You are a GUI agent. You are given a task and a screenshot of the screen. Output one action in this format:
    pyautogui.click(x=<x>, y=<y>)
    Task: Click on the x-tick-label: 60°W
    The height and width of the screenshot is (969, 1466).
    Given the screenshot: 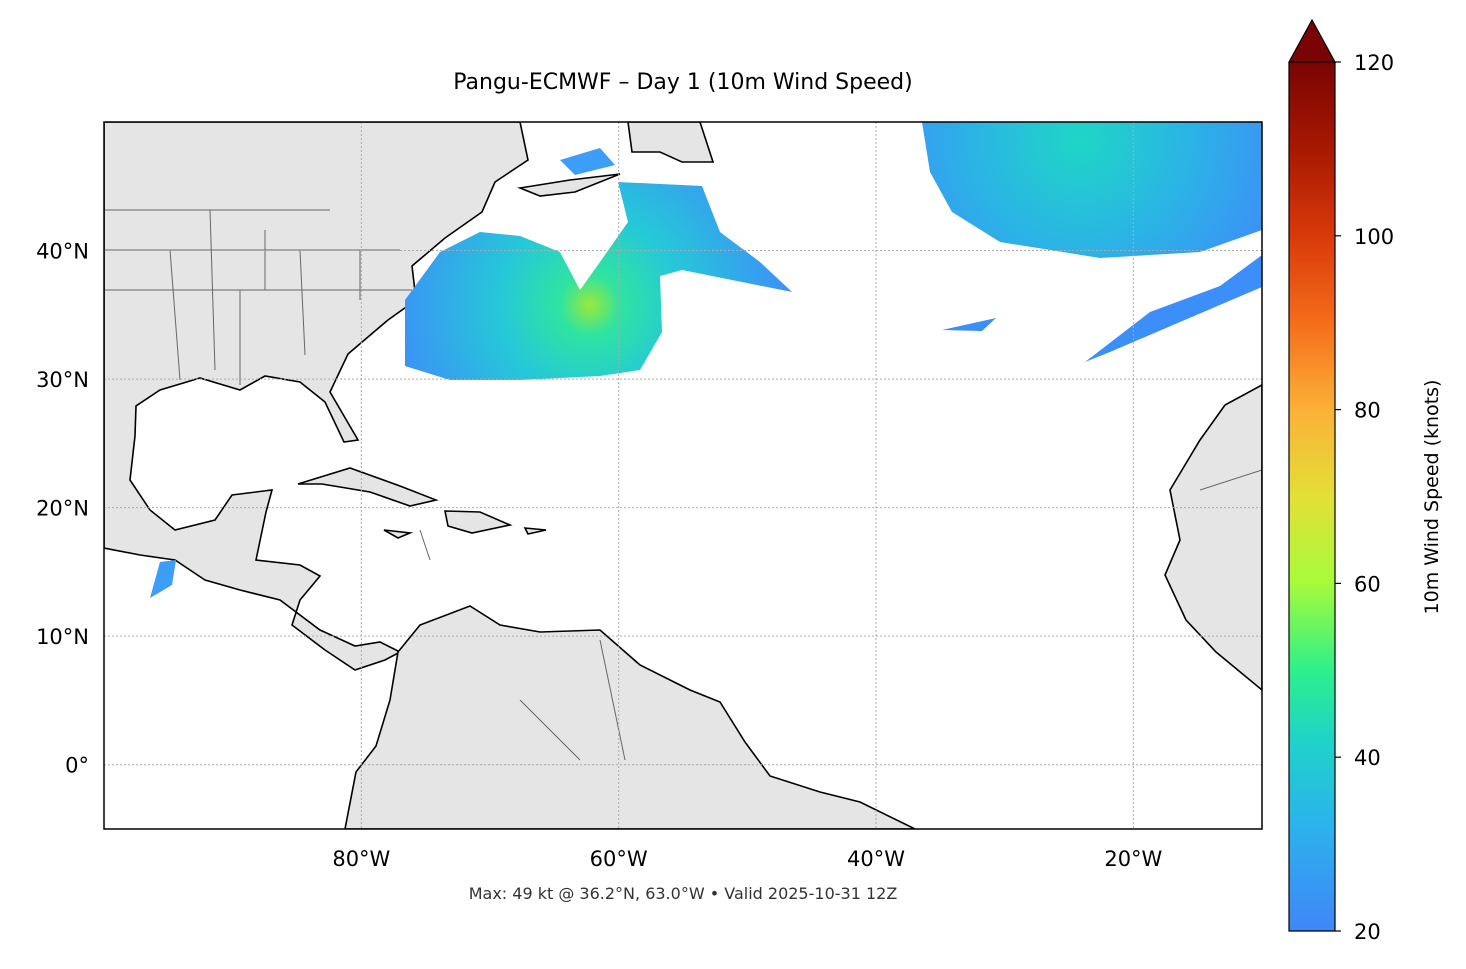 What is the action you would take?
    pyautogui.click(x=619, y=859)
    